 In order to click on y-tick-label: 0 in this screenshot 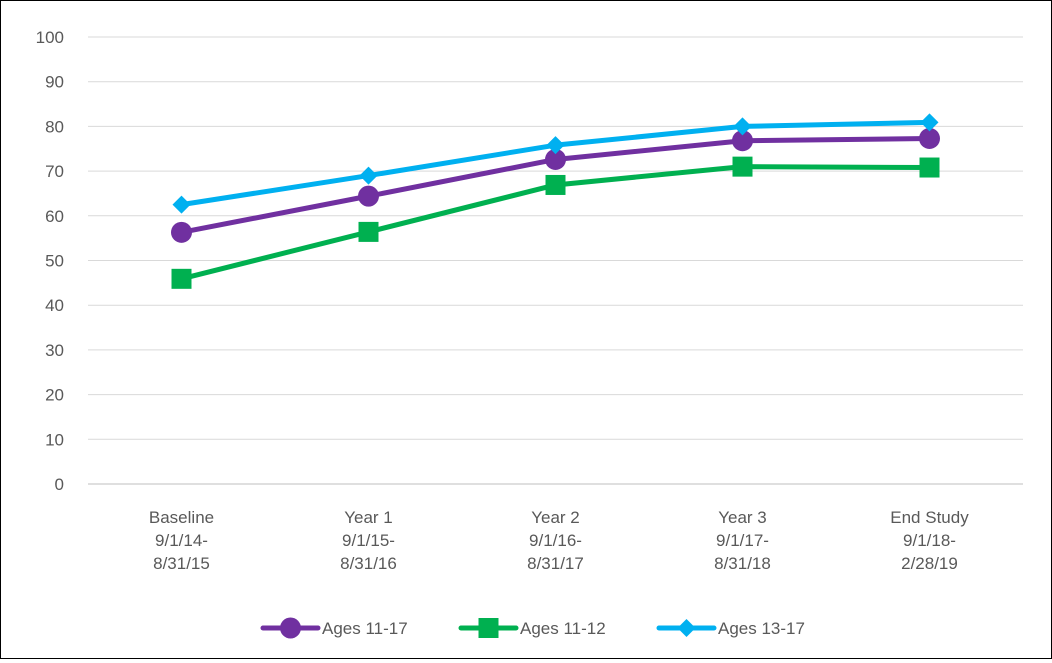, I will do `click(59, 484)`.